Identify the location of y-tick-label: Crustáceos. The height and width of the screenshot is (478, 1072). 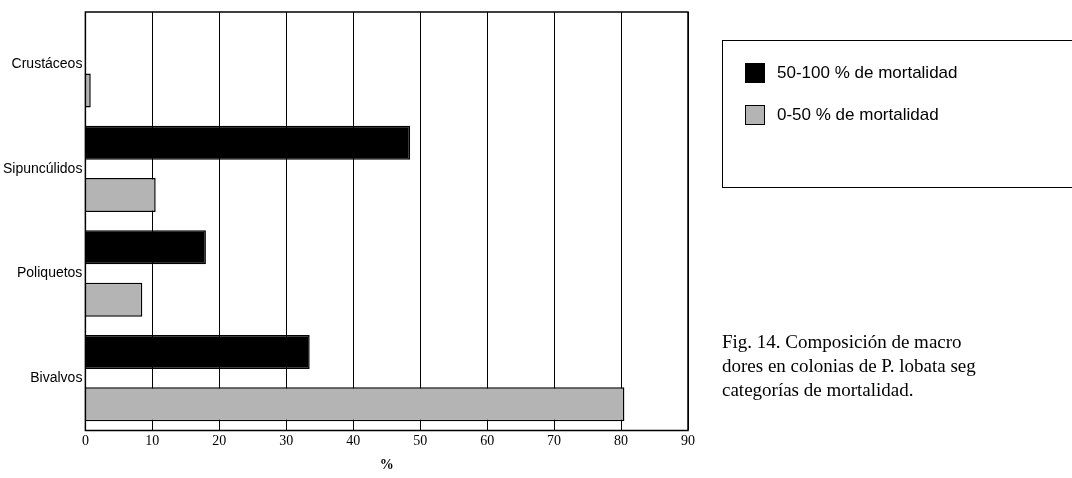
(47, 63).